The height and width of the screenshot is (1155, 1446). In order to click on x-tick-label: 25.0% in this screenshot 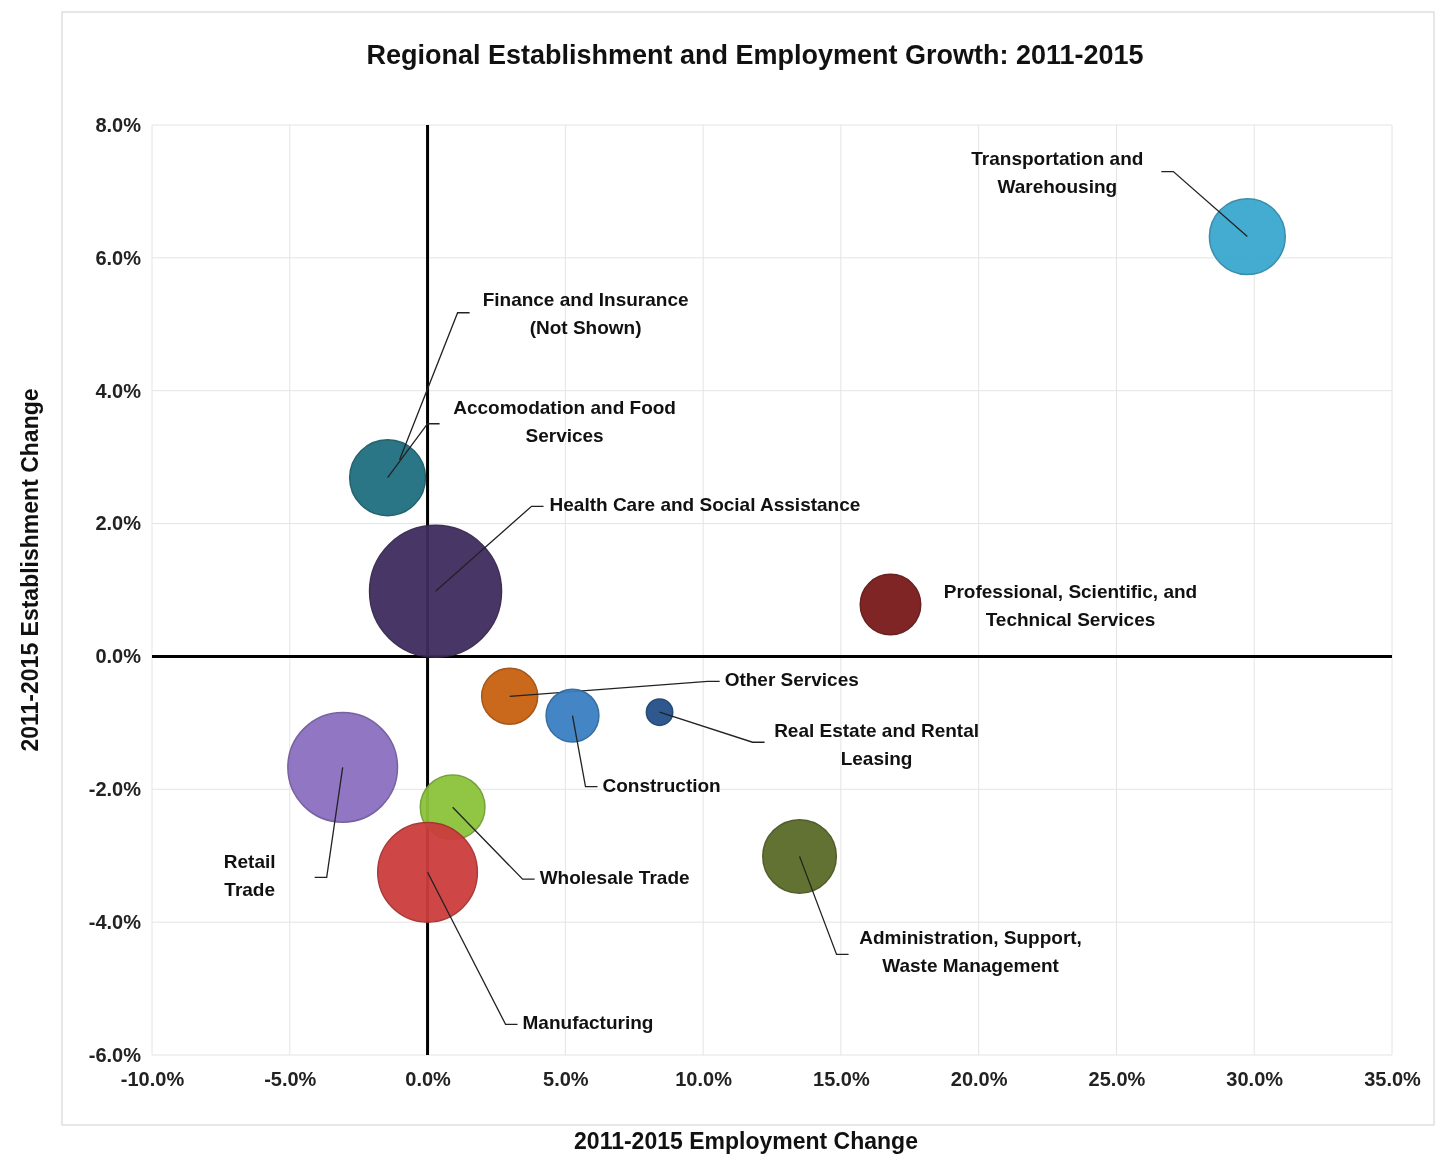, I will do `click(1117, 1079)`.